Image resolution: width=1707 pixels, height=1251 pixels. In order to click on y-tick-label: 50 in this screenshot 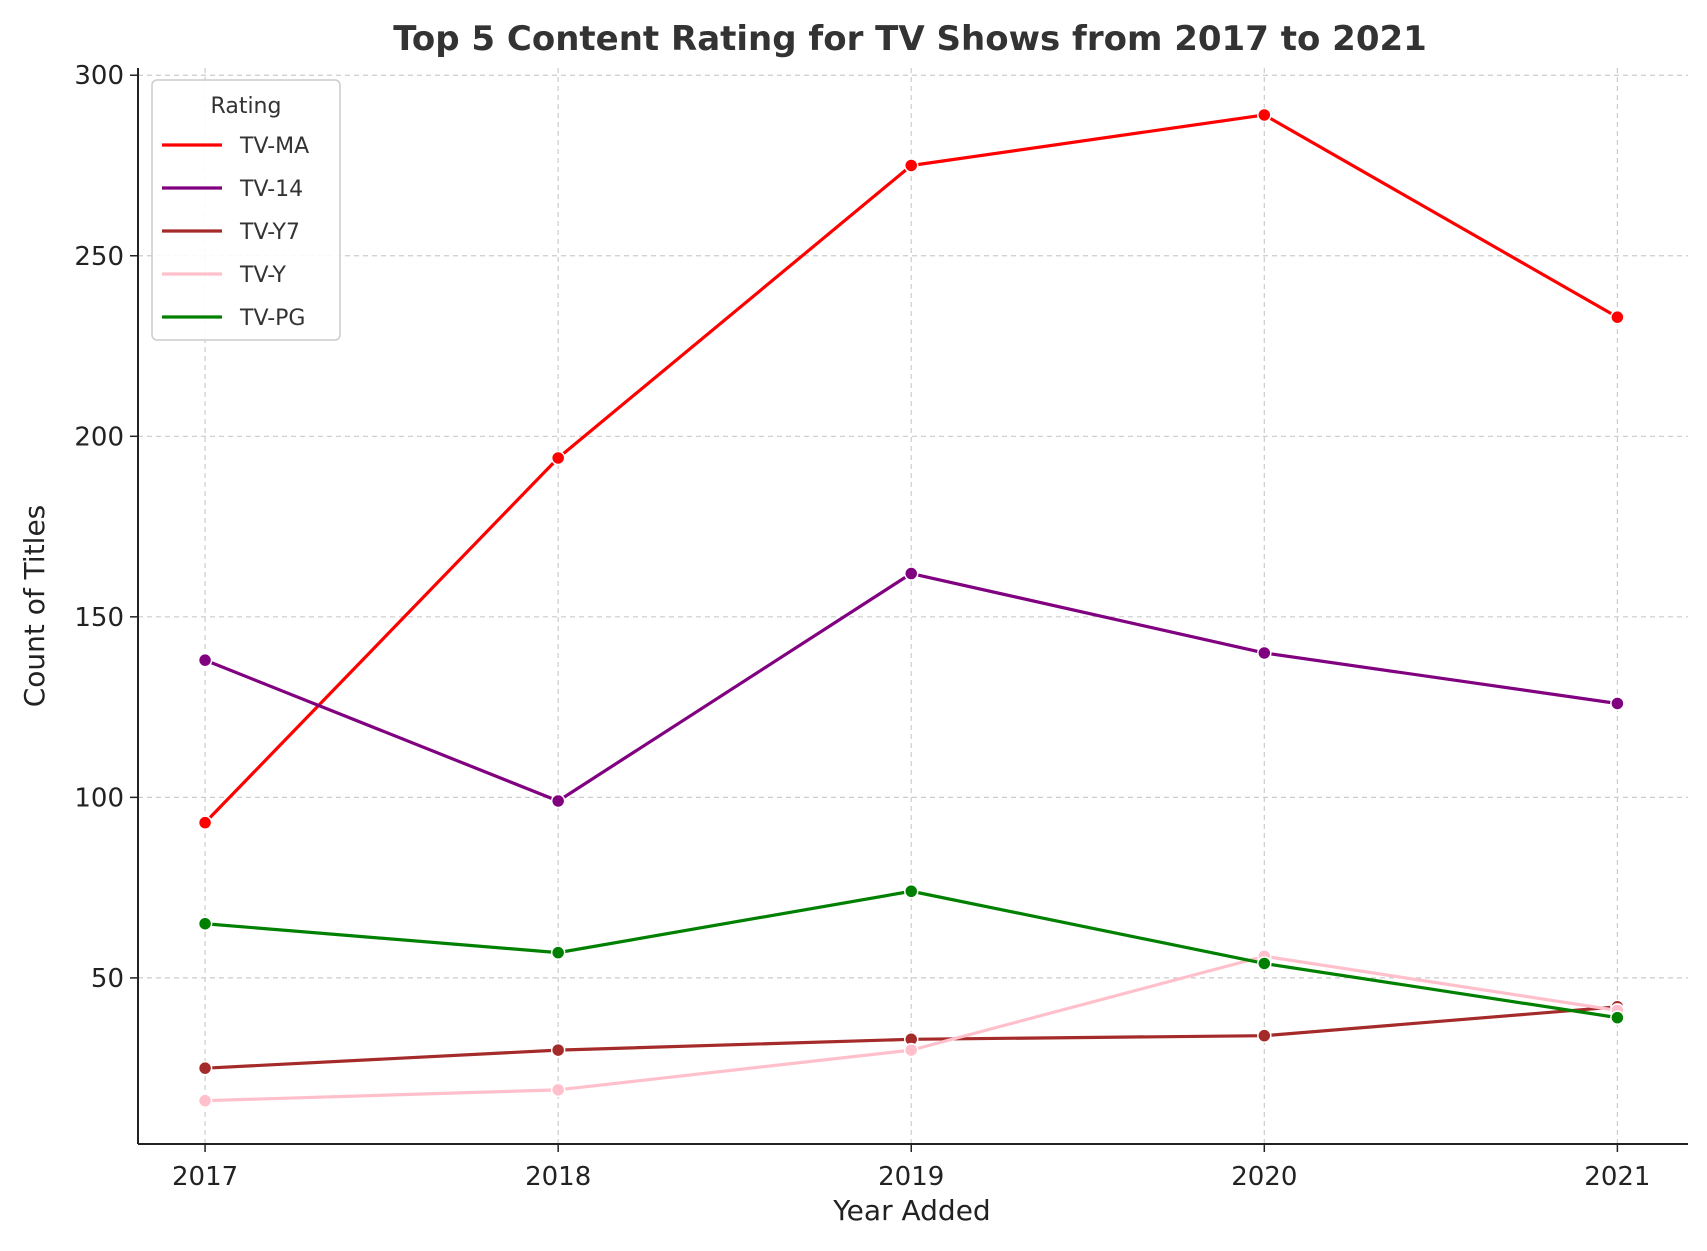, I will do `click(107, 979)`.